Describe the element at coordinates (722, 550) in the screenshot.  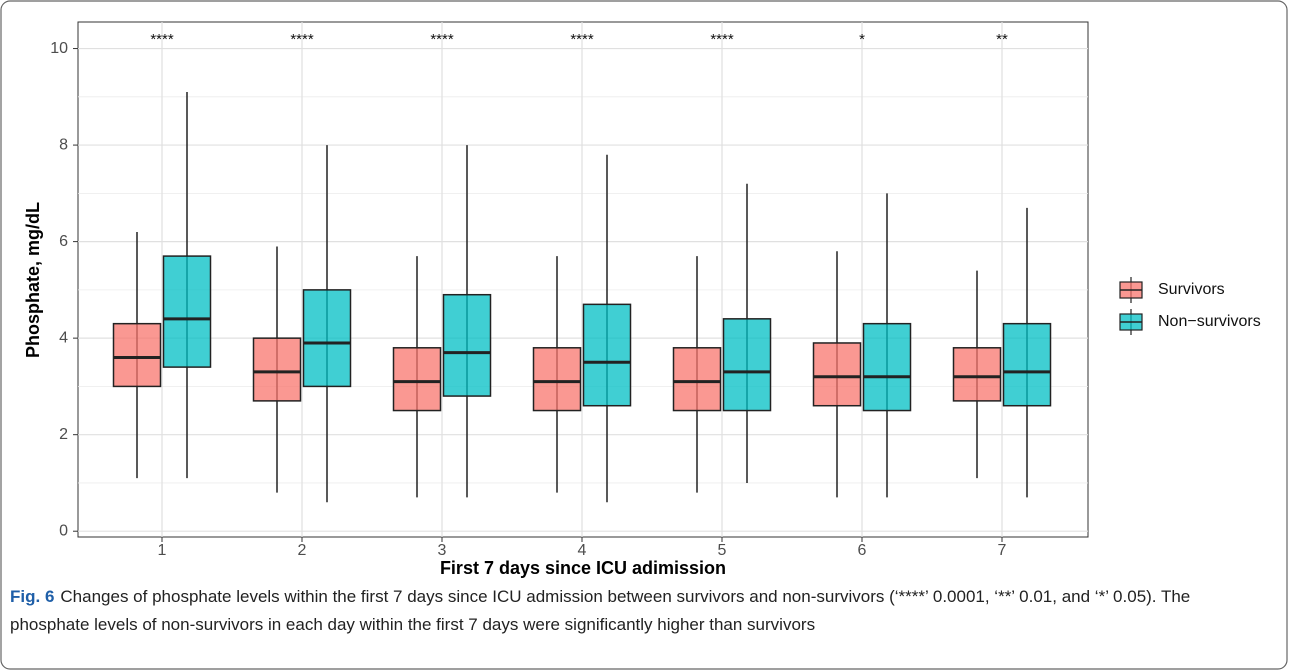
I see `x-tick-label: 5` at that location.